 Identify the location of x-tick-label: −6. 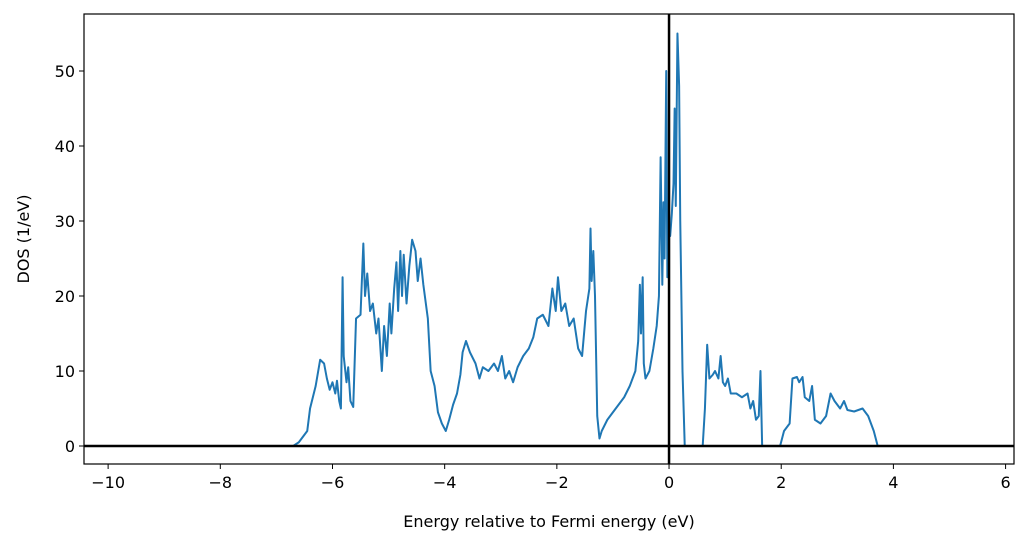
(333, 482).